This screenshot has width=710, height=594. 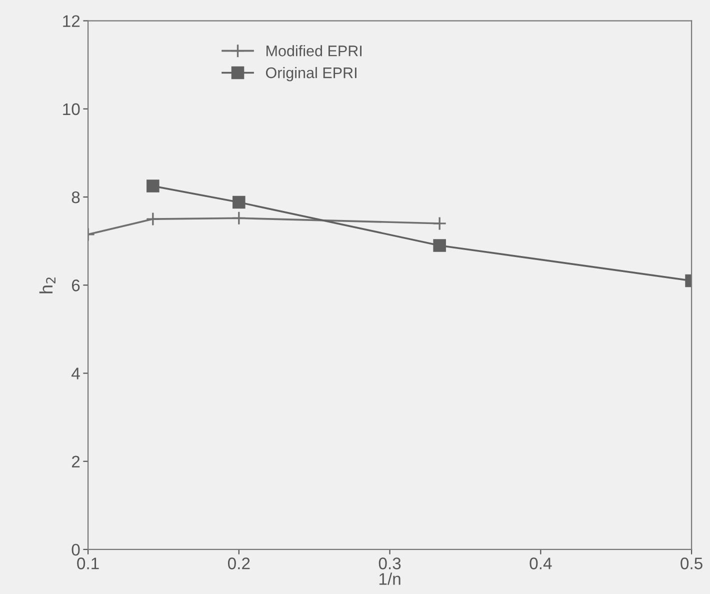 I want to click on y-tick-label: 8, so click(x=76, y=197).